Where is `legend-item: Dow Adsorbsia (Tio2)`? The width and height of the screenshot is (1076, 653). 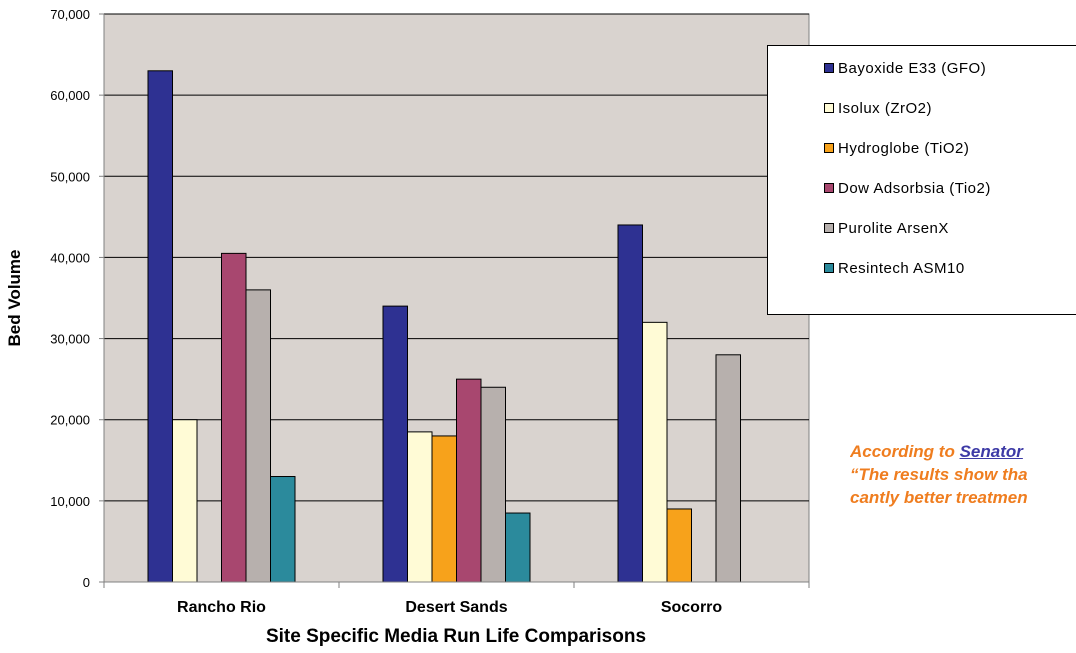 legend-item: Dow Adsorbsia (Tio2) is located at coordinates (907, 188).